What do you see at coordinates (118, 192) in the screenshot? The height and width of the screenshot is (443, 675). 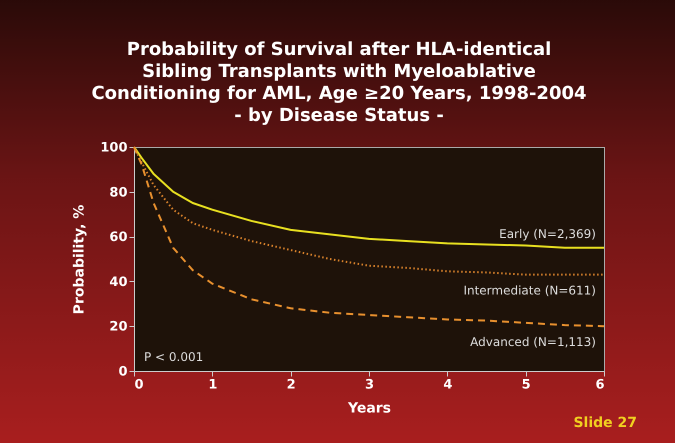 I see `y-tick-label: 80` at bounding box center [118, 192].